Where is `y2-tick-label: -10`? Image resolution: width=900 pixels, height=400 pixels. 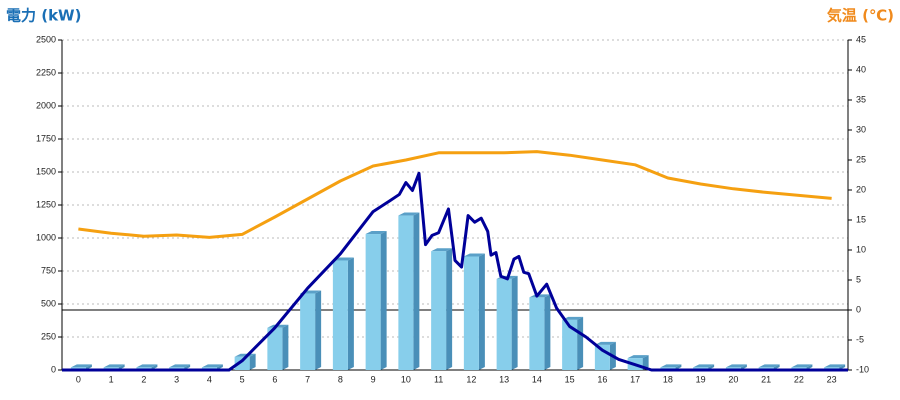
y2-tick-label: -10 is located at coordinates (862, 369).